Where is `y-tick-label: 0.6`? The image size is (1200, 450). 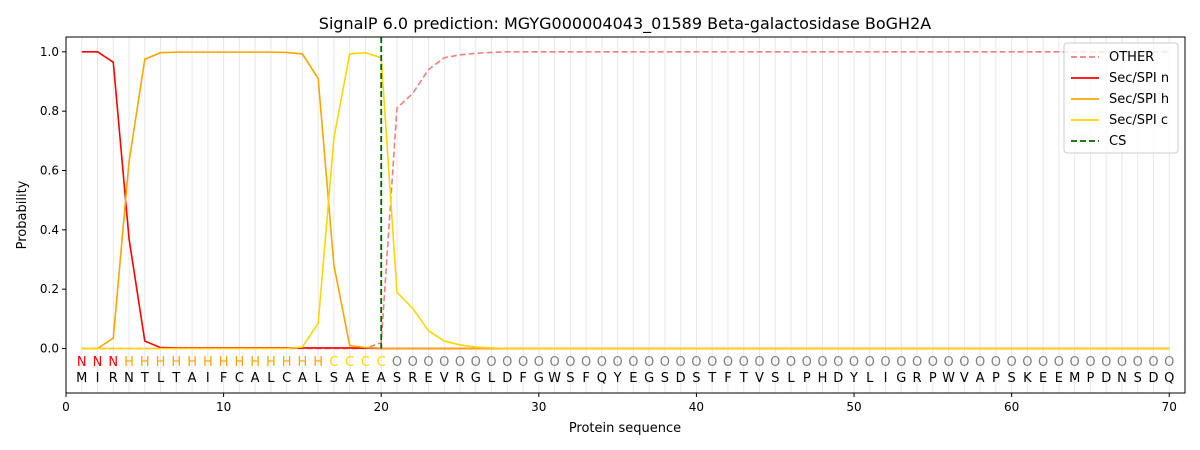
y-tick-label: 0.6 is located at coordinates (49, 171).